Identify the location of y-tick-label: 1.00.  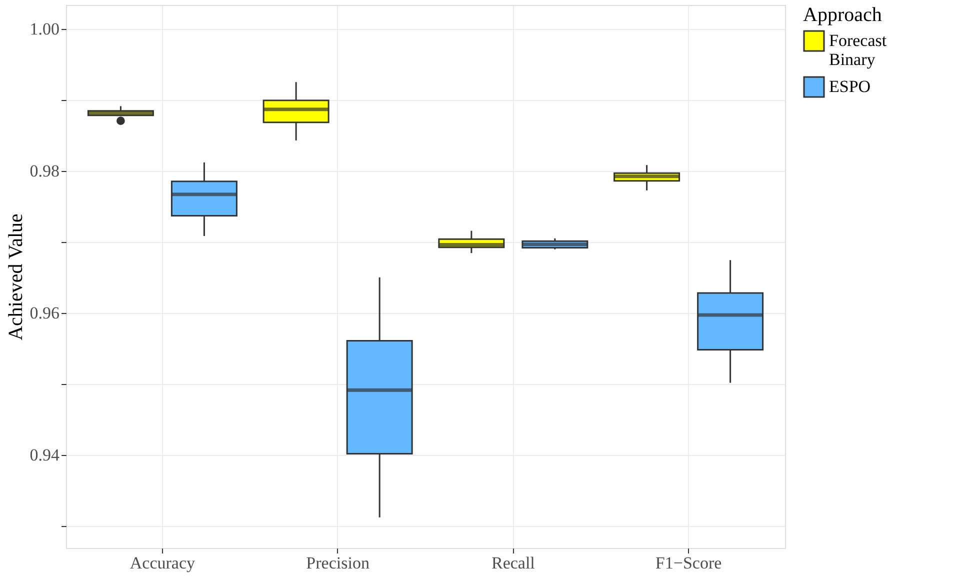
(45, 29).